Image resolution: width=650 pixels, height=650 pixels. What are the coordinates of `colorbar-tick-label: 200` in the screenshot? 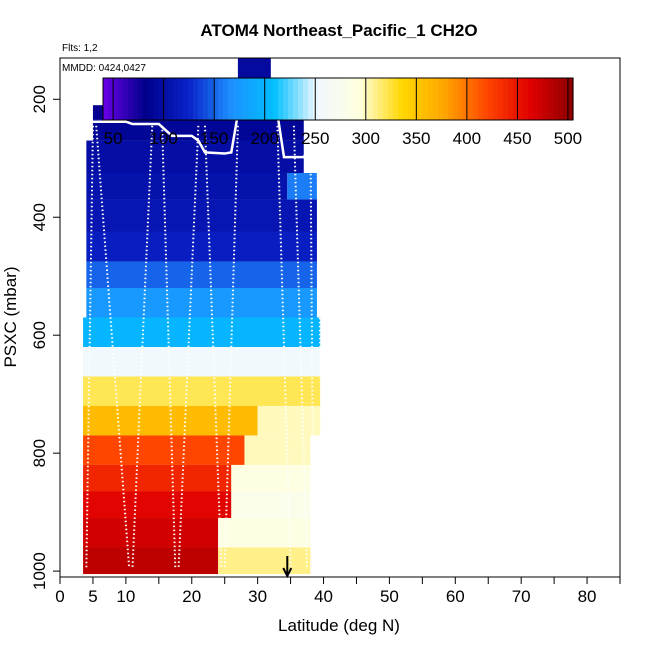 It's located at (265, 138).